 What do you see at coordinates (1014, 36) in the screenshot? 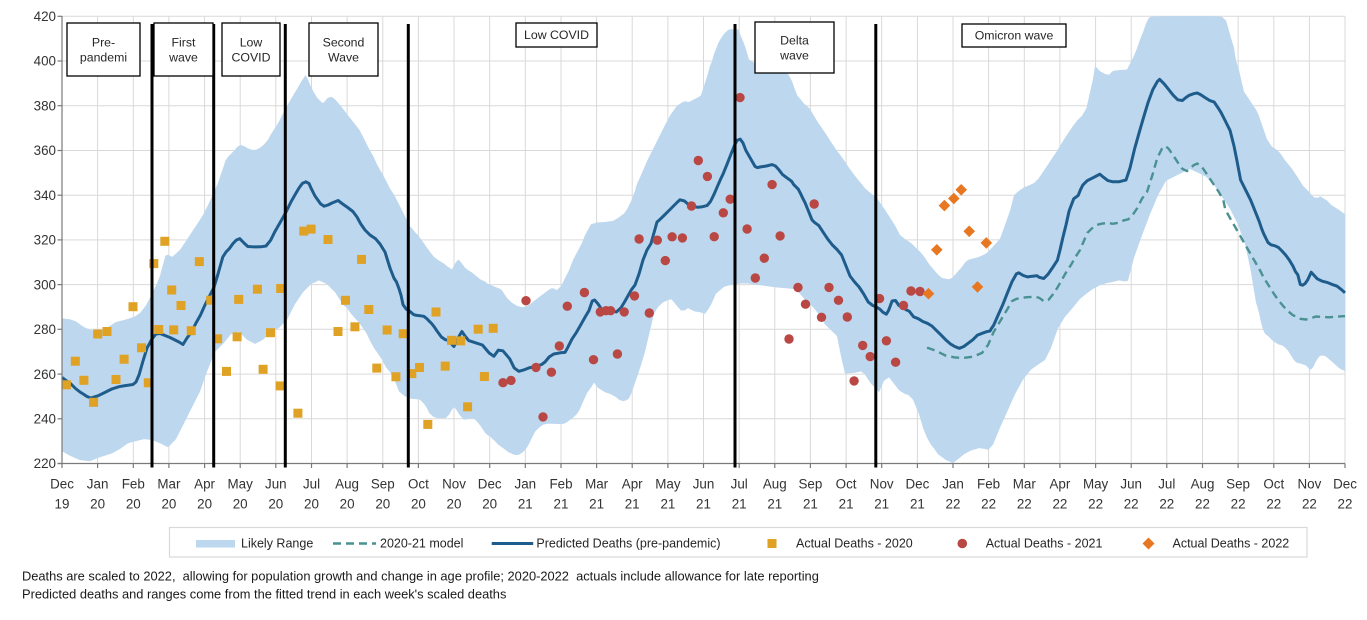
I see `svg-text: Omicron wave` at bounding box center [1014, 36].